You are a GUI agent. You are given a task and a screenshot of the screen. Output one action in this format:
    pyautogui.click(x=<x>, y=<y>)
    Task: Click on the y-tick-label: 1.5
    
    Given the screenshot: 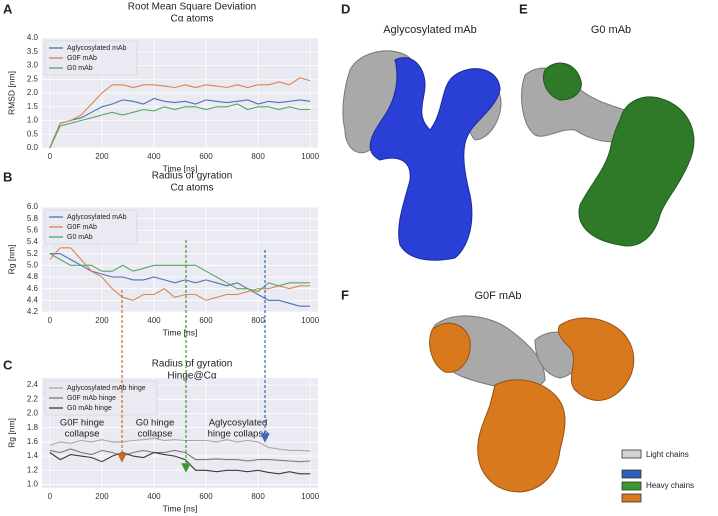 What is the action you would take?
    pyautogui.click(x=33, y=106)
    